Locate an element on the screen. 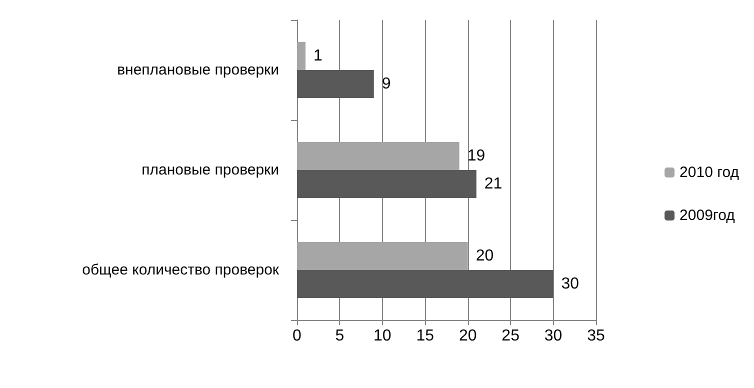  x-tick-label: 30 is located at coordinates (553, 336).